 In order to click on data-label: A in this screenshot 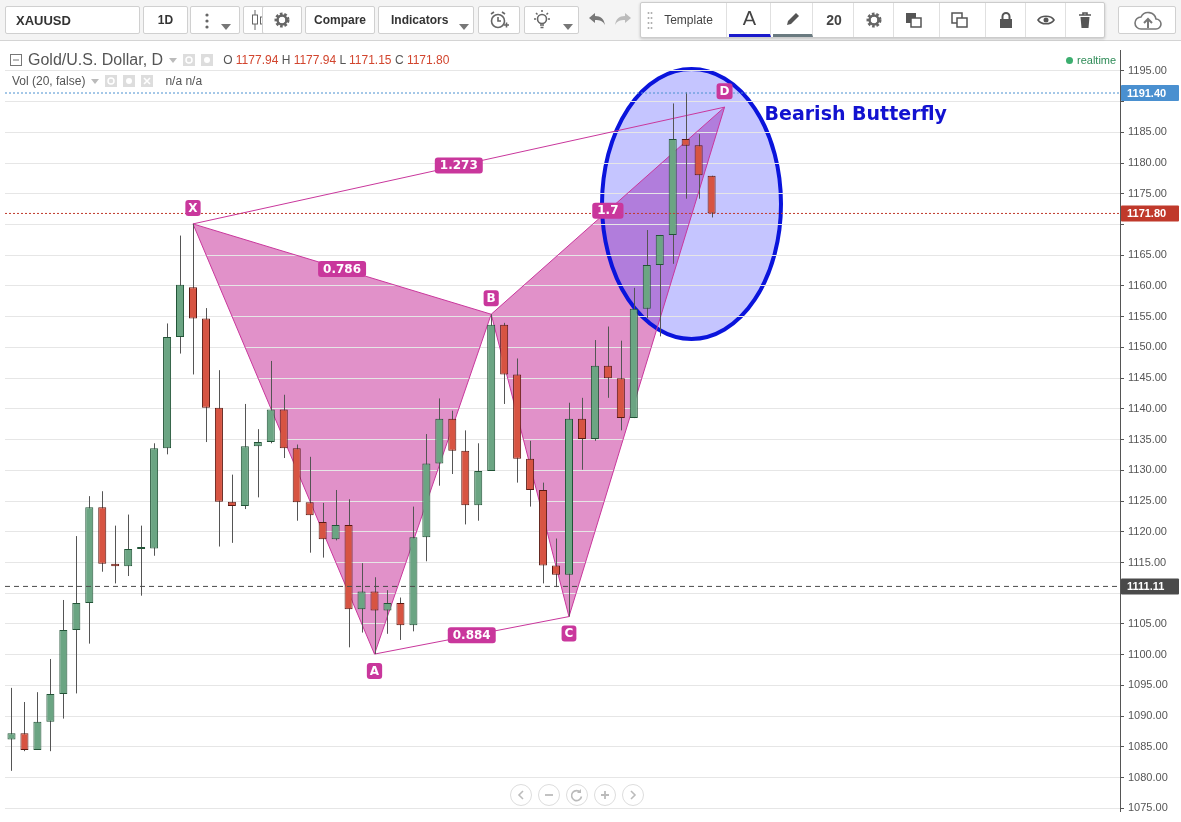, I will do `click(374, 670)`.